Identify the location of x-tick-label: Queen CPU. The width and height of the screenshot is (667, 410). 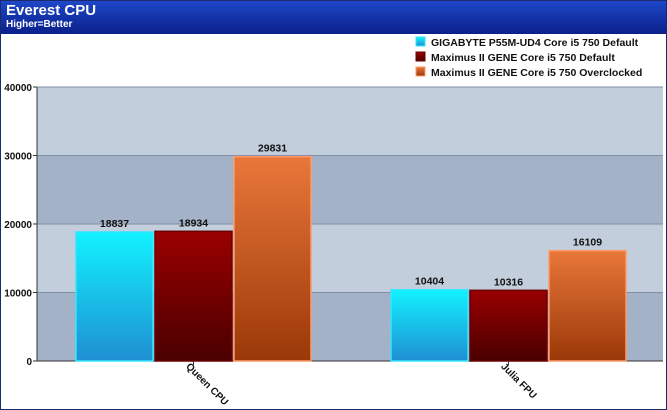
(206, 384).